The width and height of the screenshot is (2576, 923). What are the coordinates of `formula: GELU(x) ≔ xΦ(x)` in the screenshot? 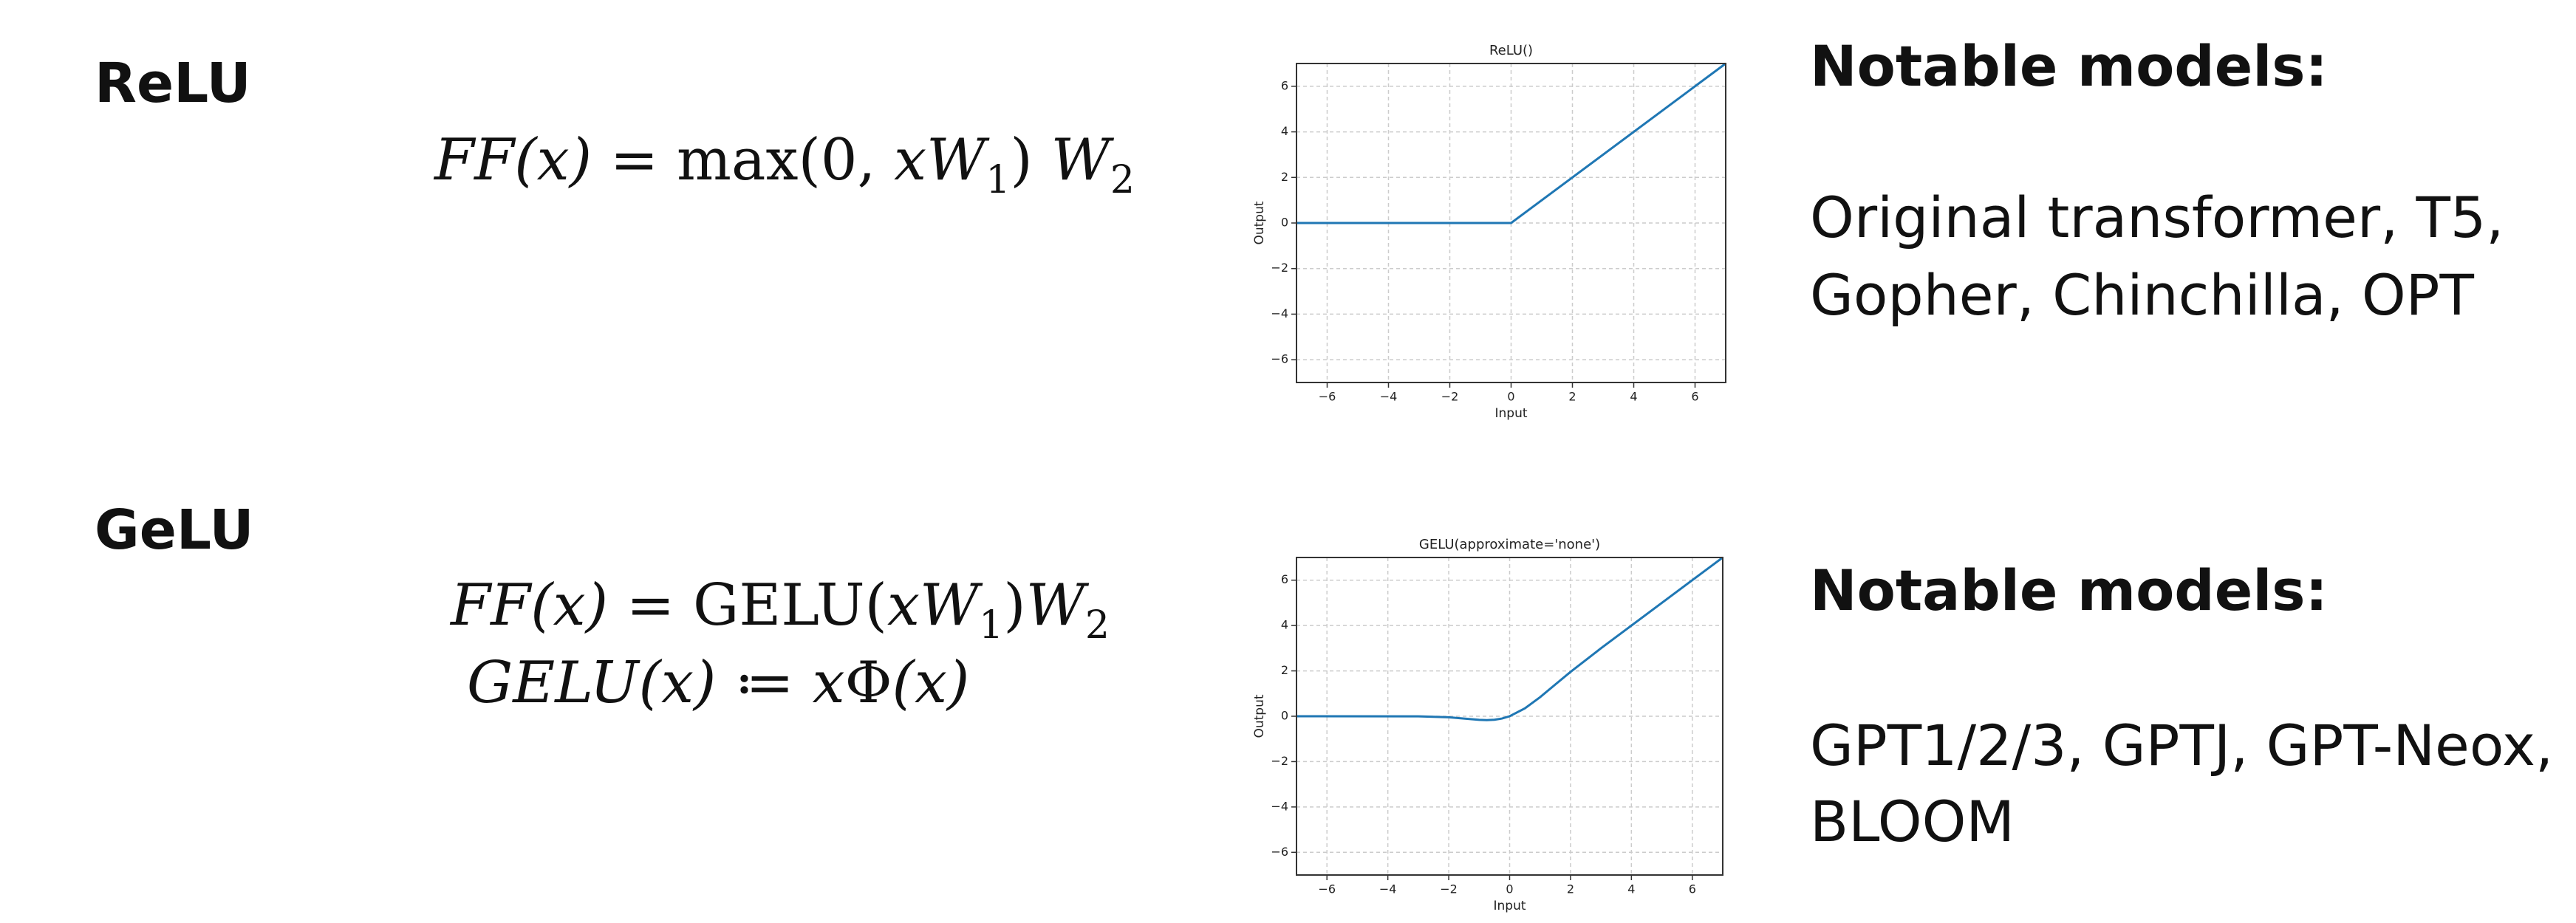 It's located at (718, 683).